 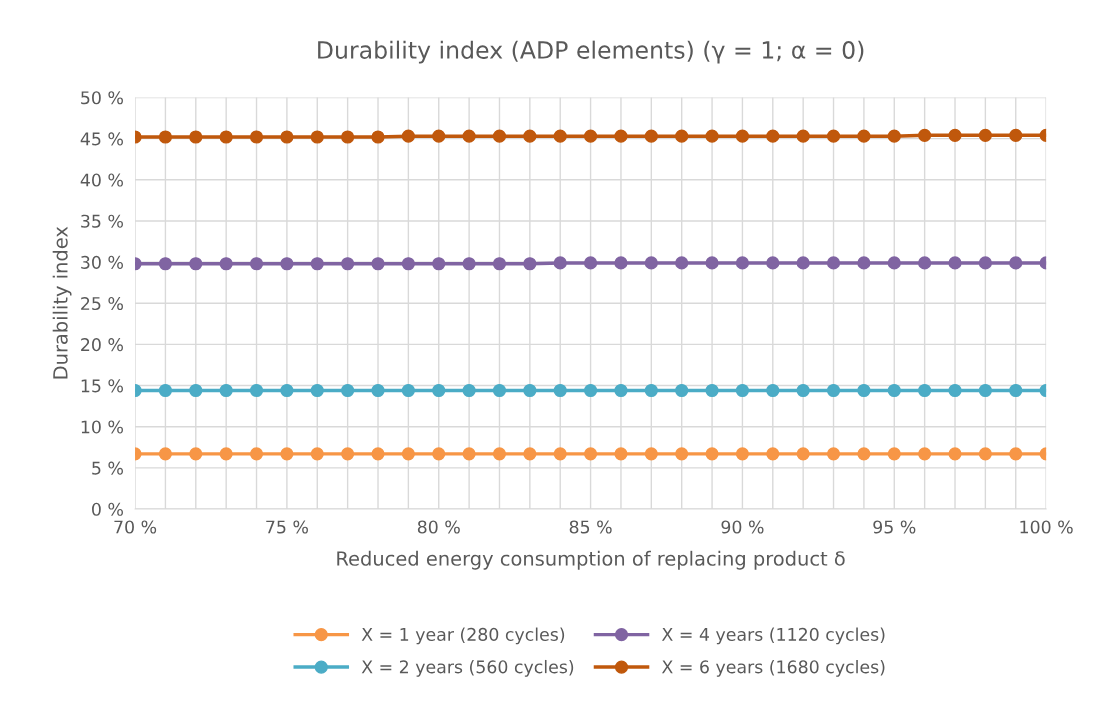 What do you see at coordinates (102, 221) in the screenshot?
I see `y-tick-label: 35 %` at bounding box center [102, 221].